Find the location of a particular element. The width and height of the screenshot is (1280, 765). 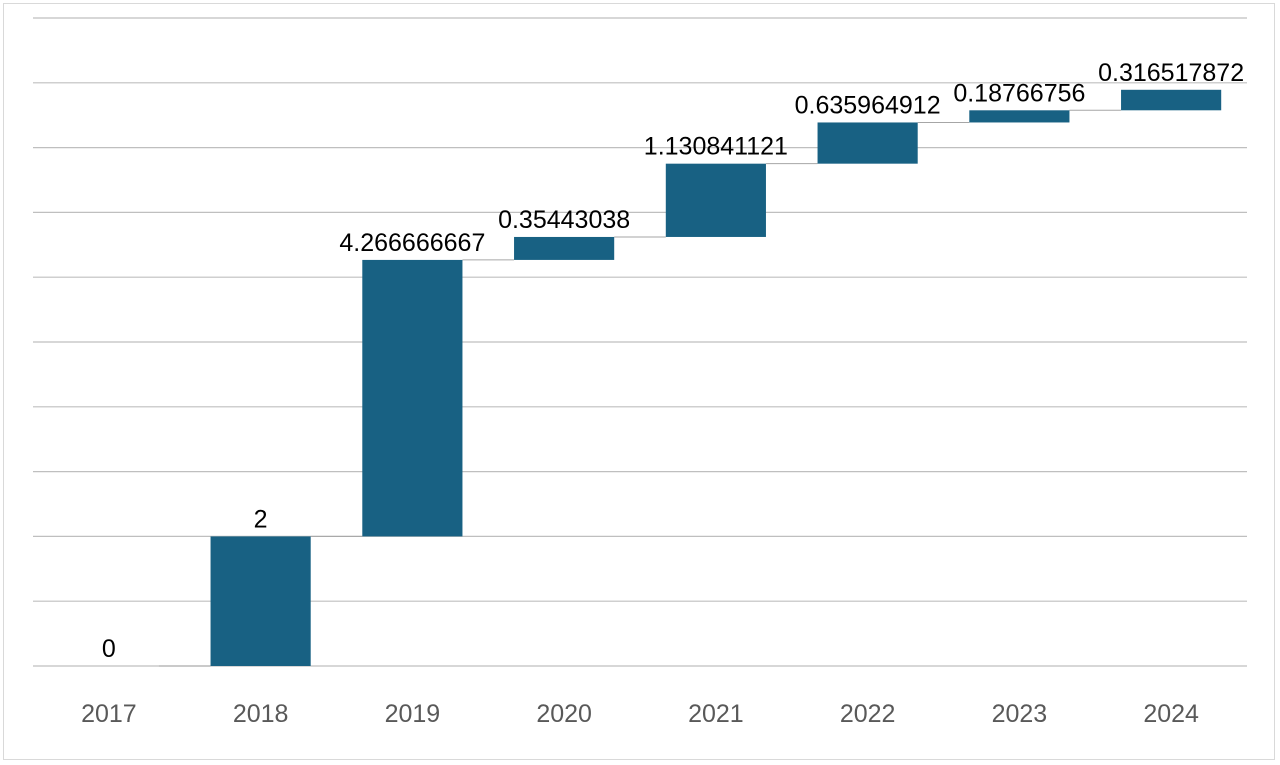

bar-2021 is located at coordinates (715, 200).